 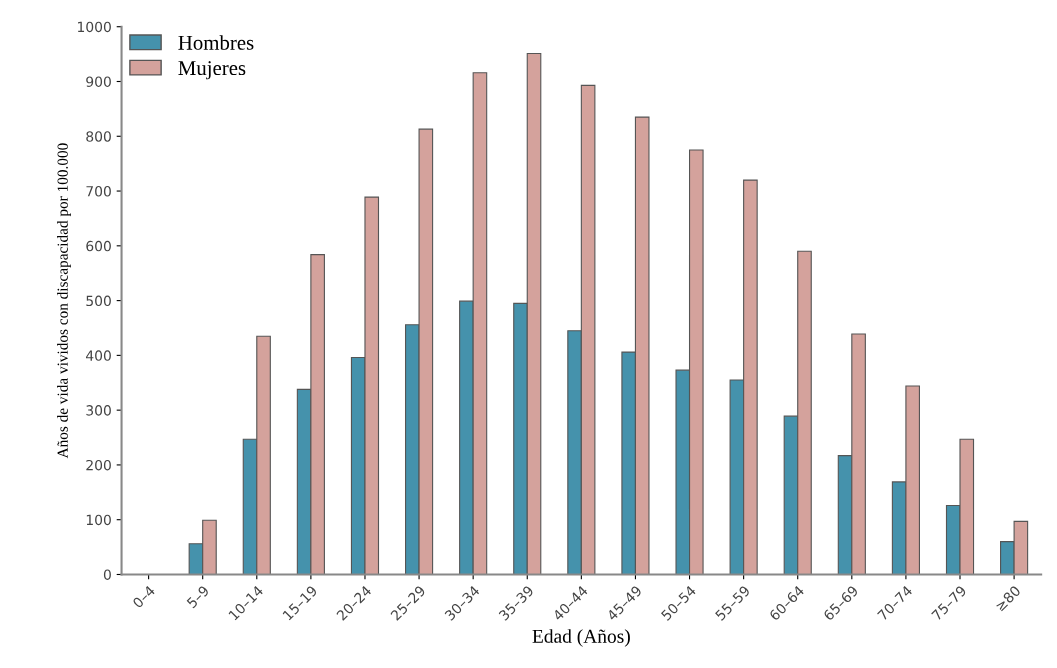 What do you see at coordinates (98, 355) in the screenshot?
I see `y-tick-label: 400` at bounding box center [98, 355].